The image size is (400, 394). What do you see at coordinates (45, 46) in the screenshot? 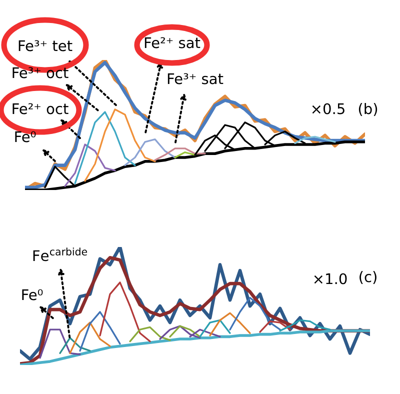
I see `text: Fe³⁺ tet` at bounding box center [45, 46].